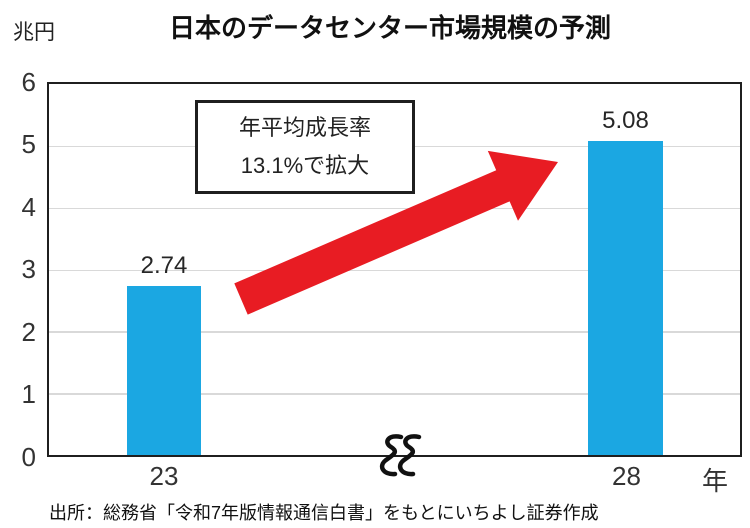 This screenshot has height=528, width=750. I want to click on x-tick-label: 23, so click(164, 476).